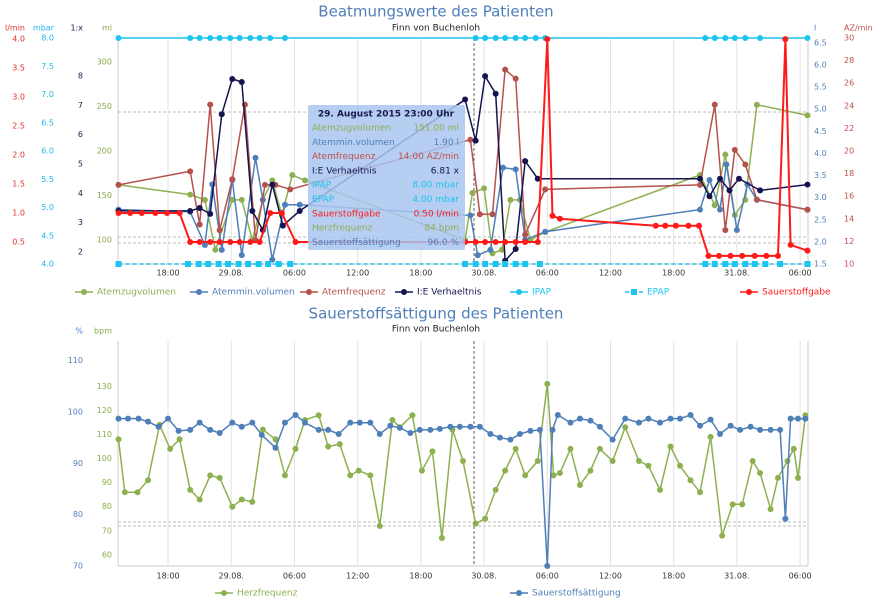 The image size is (872, 600). I want to click on y-tick-label: 100, so click(104, 458).